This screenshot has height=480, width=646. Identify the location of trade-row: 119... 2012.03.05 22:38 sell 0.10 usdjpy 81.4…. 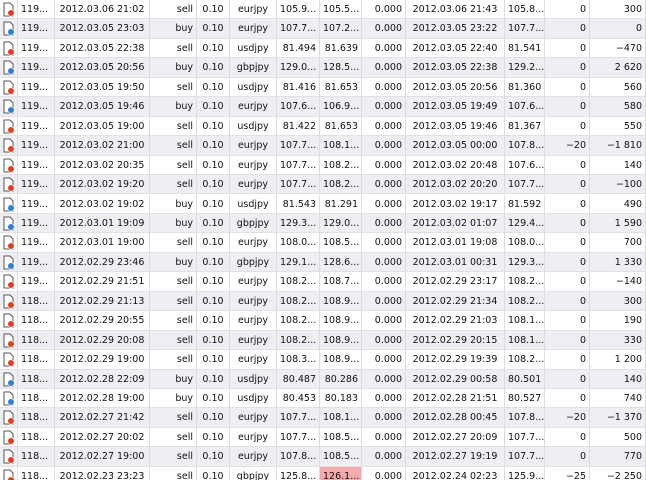
(323, 48).